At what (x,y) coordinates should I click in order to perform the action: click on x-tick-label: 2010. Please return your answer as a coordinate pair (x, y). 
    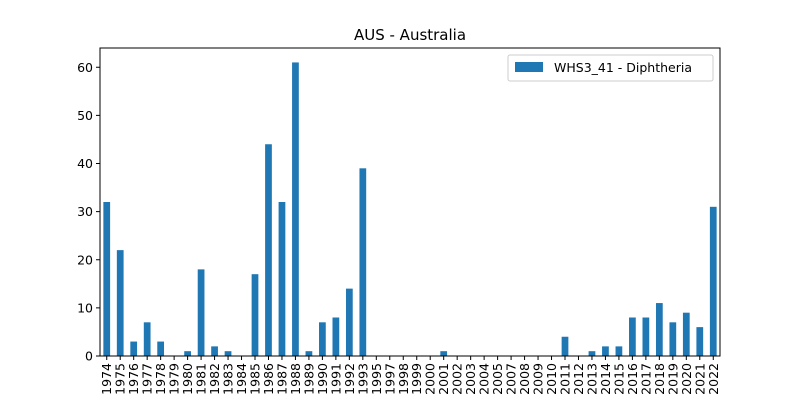
    Looking at the image, I should click on (551, 379).